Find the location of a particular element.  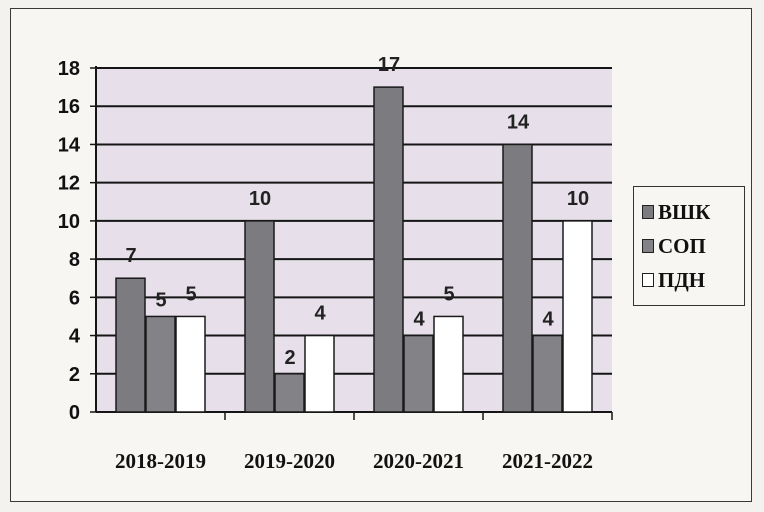

x-tick-label: 2021-2022 is located at coordinates (547, 461).